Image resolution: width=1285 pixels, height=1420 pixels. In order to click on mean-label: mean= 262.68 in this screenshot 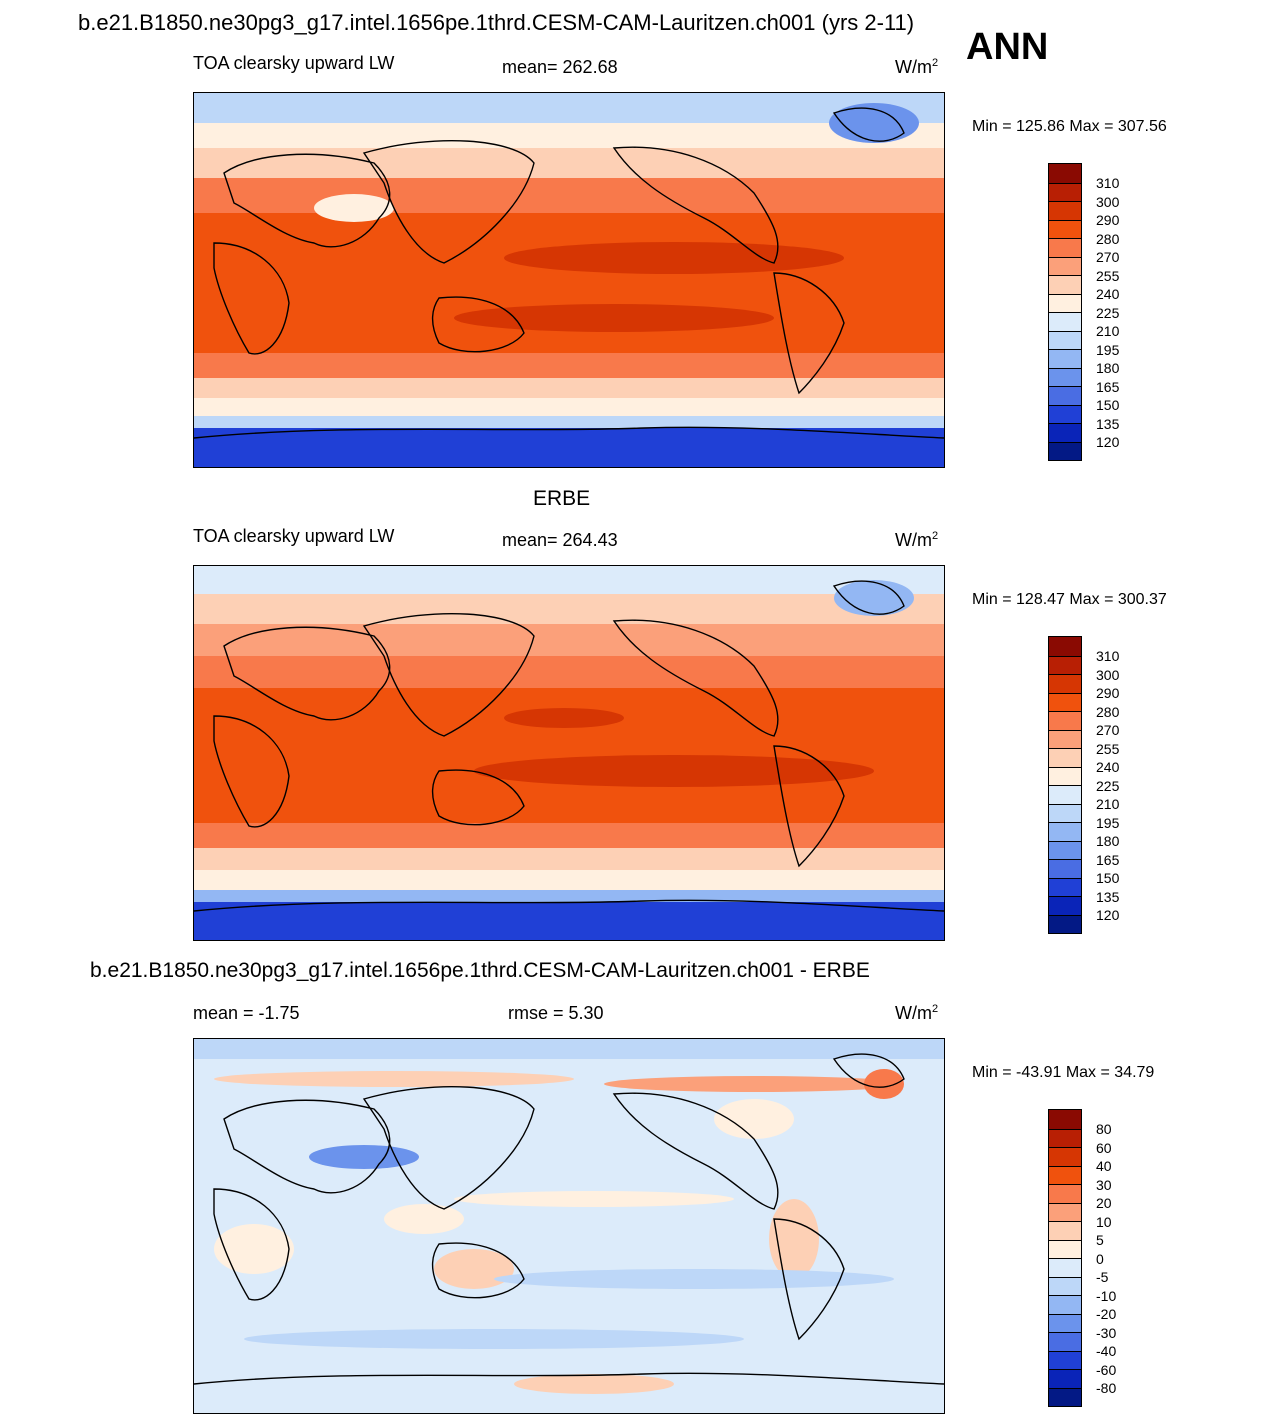, I will do `click(560, 67)`.